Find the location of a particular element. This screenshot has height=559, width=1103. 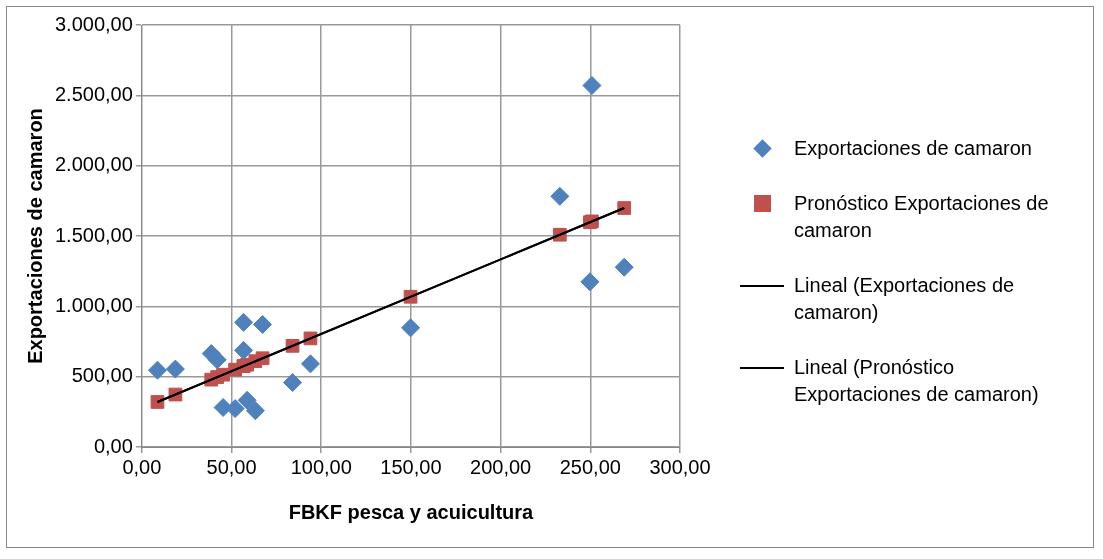

y-axis-title: Exportaciones de camaron is located at coordinates (34, 236).